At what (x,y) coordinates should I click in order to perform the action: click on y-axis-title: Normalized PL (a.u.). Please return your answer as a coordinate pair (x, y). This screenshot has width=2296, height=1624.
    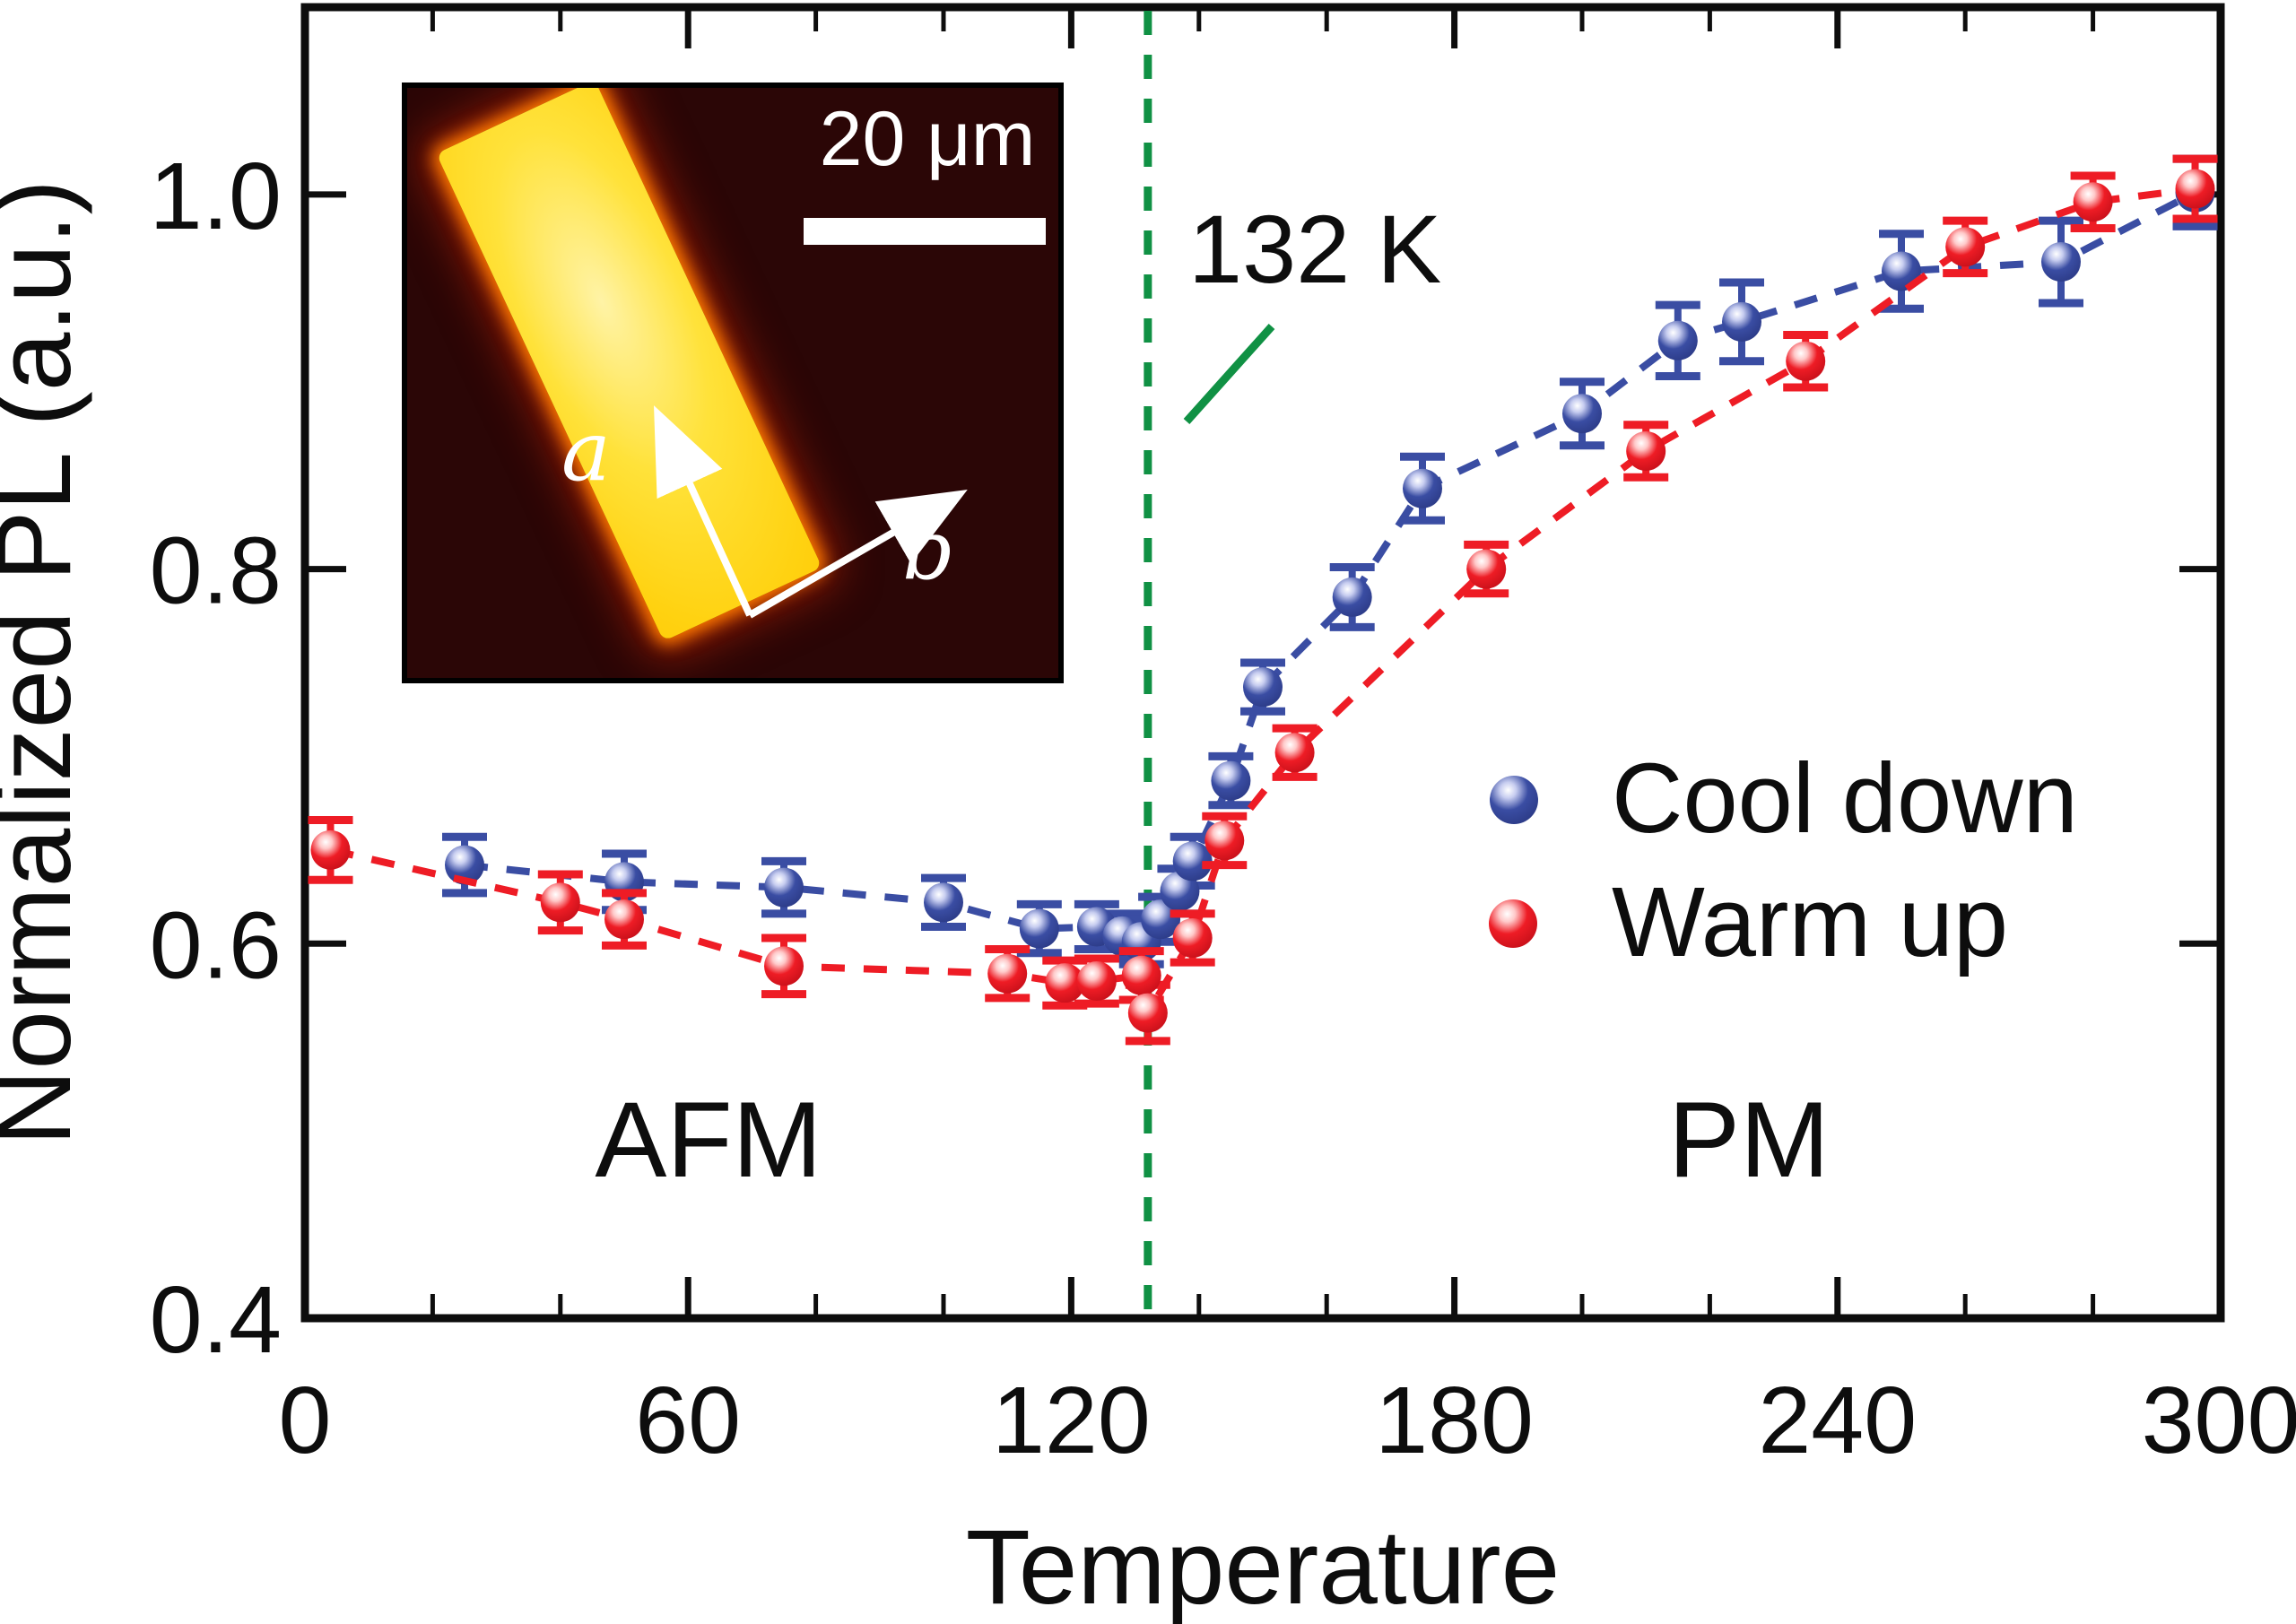
    Looking at the image, I should click on (46, 662).